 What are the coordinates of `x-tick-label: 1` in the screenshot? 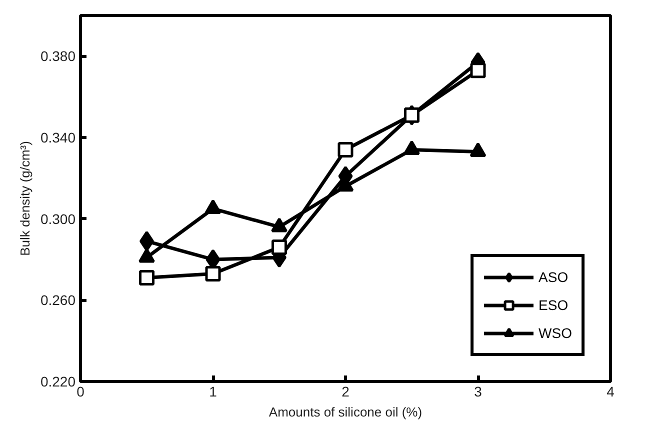 It's located at (213, 392).